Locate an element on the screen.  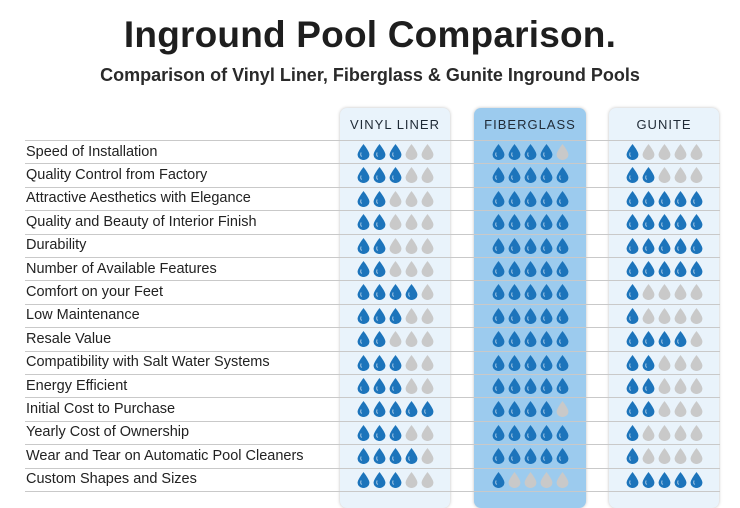
column-header-vinyl-liner: VINYL LINER is located at coordinates (395, 124).